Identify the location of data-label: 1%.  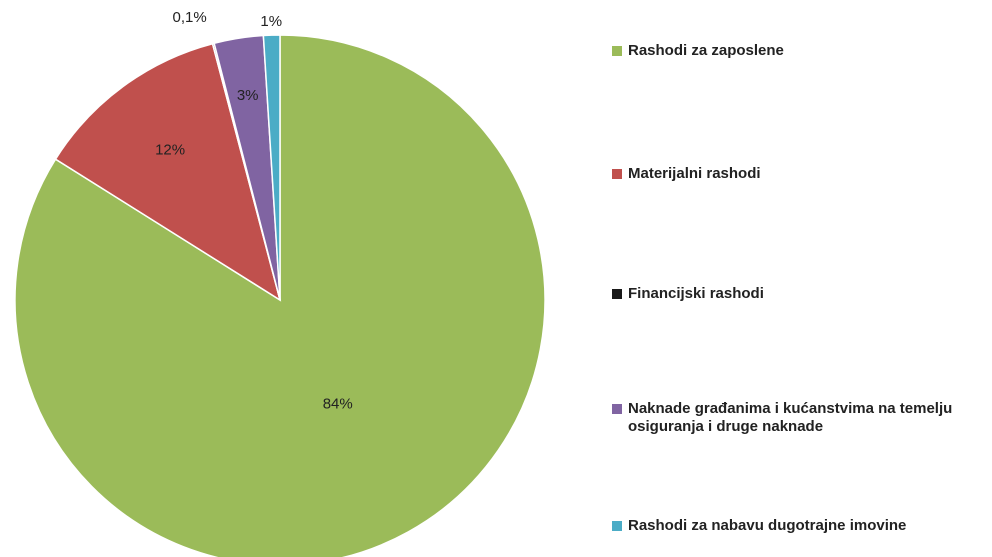
(271, 21).